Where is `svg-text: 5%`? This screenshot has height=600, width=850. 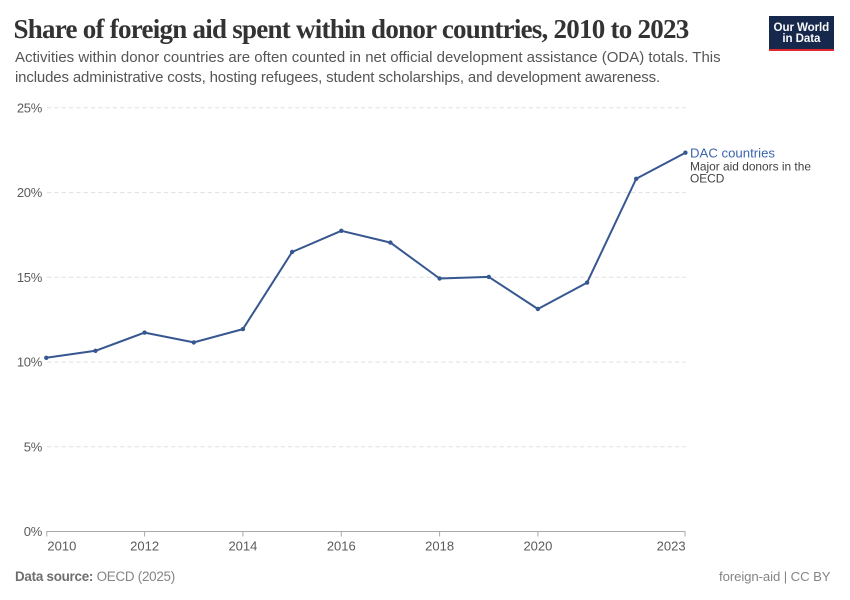
svg-text: 5% is located at coordinates (33, 446).